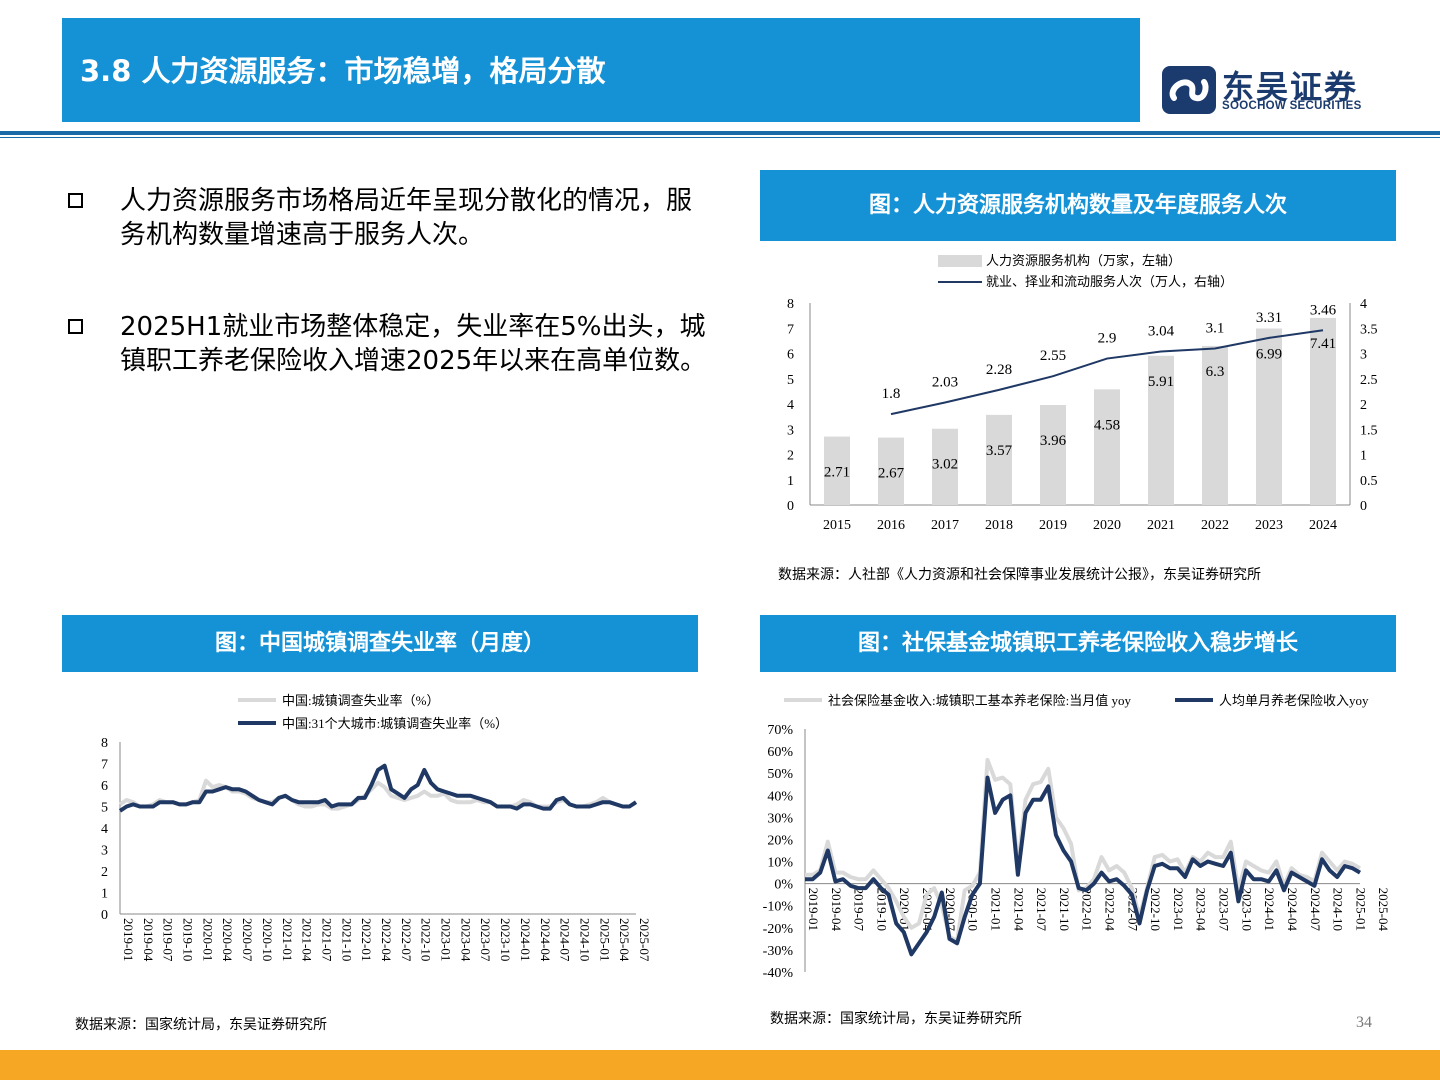 The image size is (1440, 1080). What do you see at coordinates (1109, 281) in the screenshot?
I see `legend-label-line: 就业、择业和流动服务人次（万人，右轴）` at bounding box center [1109, 281].